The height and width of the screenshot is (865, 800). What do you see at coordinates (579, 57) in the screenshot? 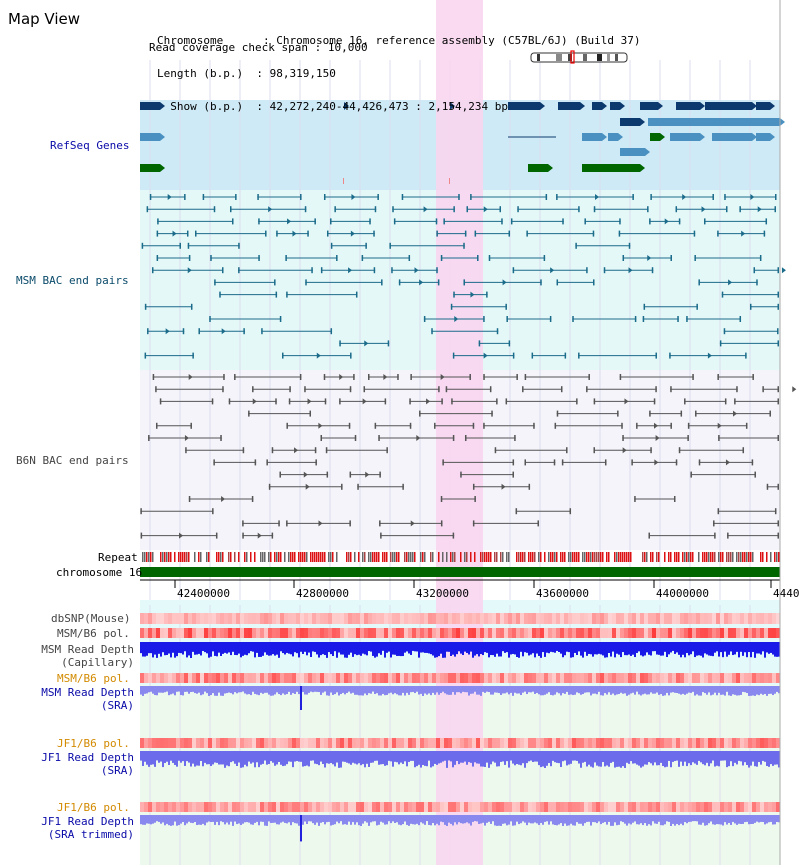
I see `chromosome-ideogram` at bounding box center [579, 57].